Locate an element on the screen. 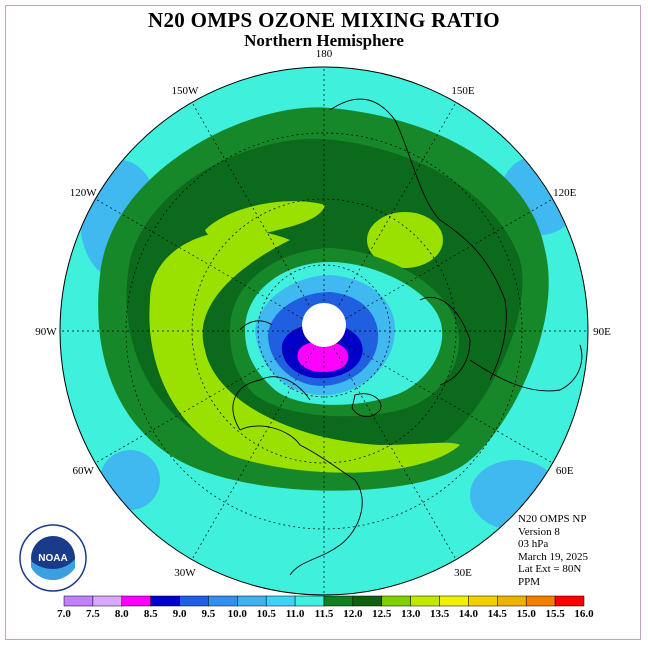 Image resolution: width=648 pixels, height=648 pixels. longitude-label: 60E is located at coordinates (565, 471).